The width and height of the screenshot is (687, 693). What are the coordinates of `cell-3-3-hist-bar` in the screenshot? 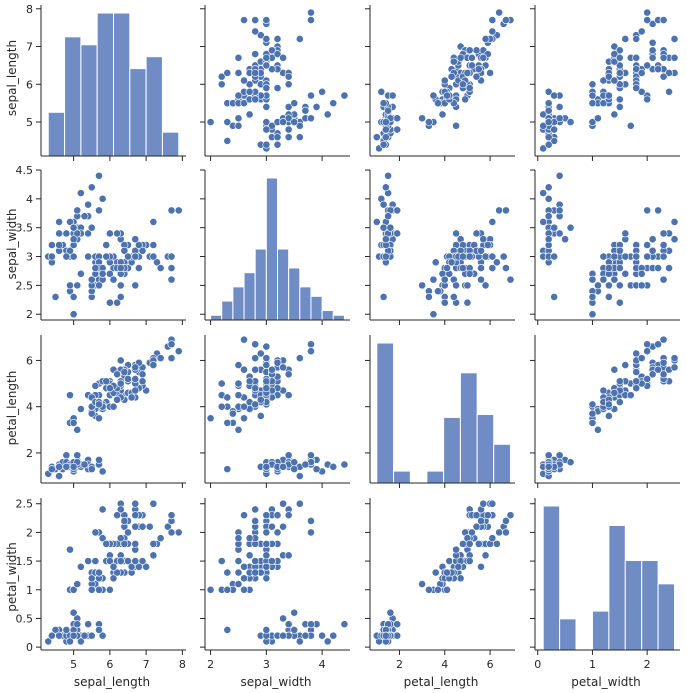 It's located at (617, 587).